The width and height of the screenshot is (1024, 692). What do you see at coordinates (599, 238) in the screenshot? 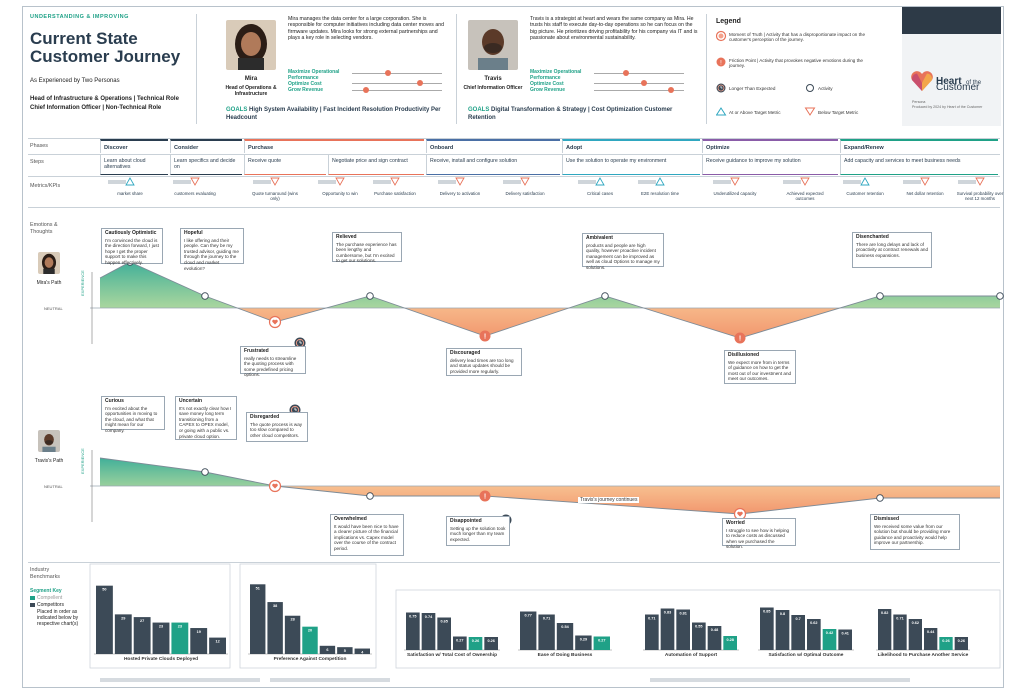
I see `emotion-title: Ambivalent` at bounding box center [599, 238].